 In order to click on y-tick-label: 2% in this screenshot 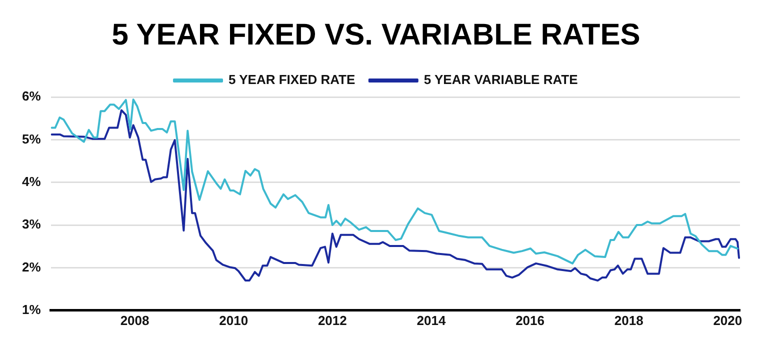, I will do `click(32, 266)`.